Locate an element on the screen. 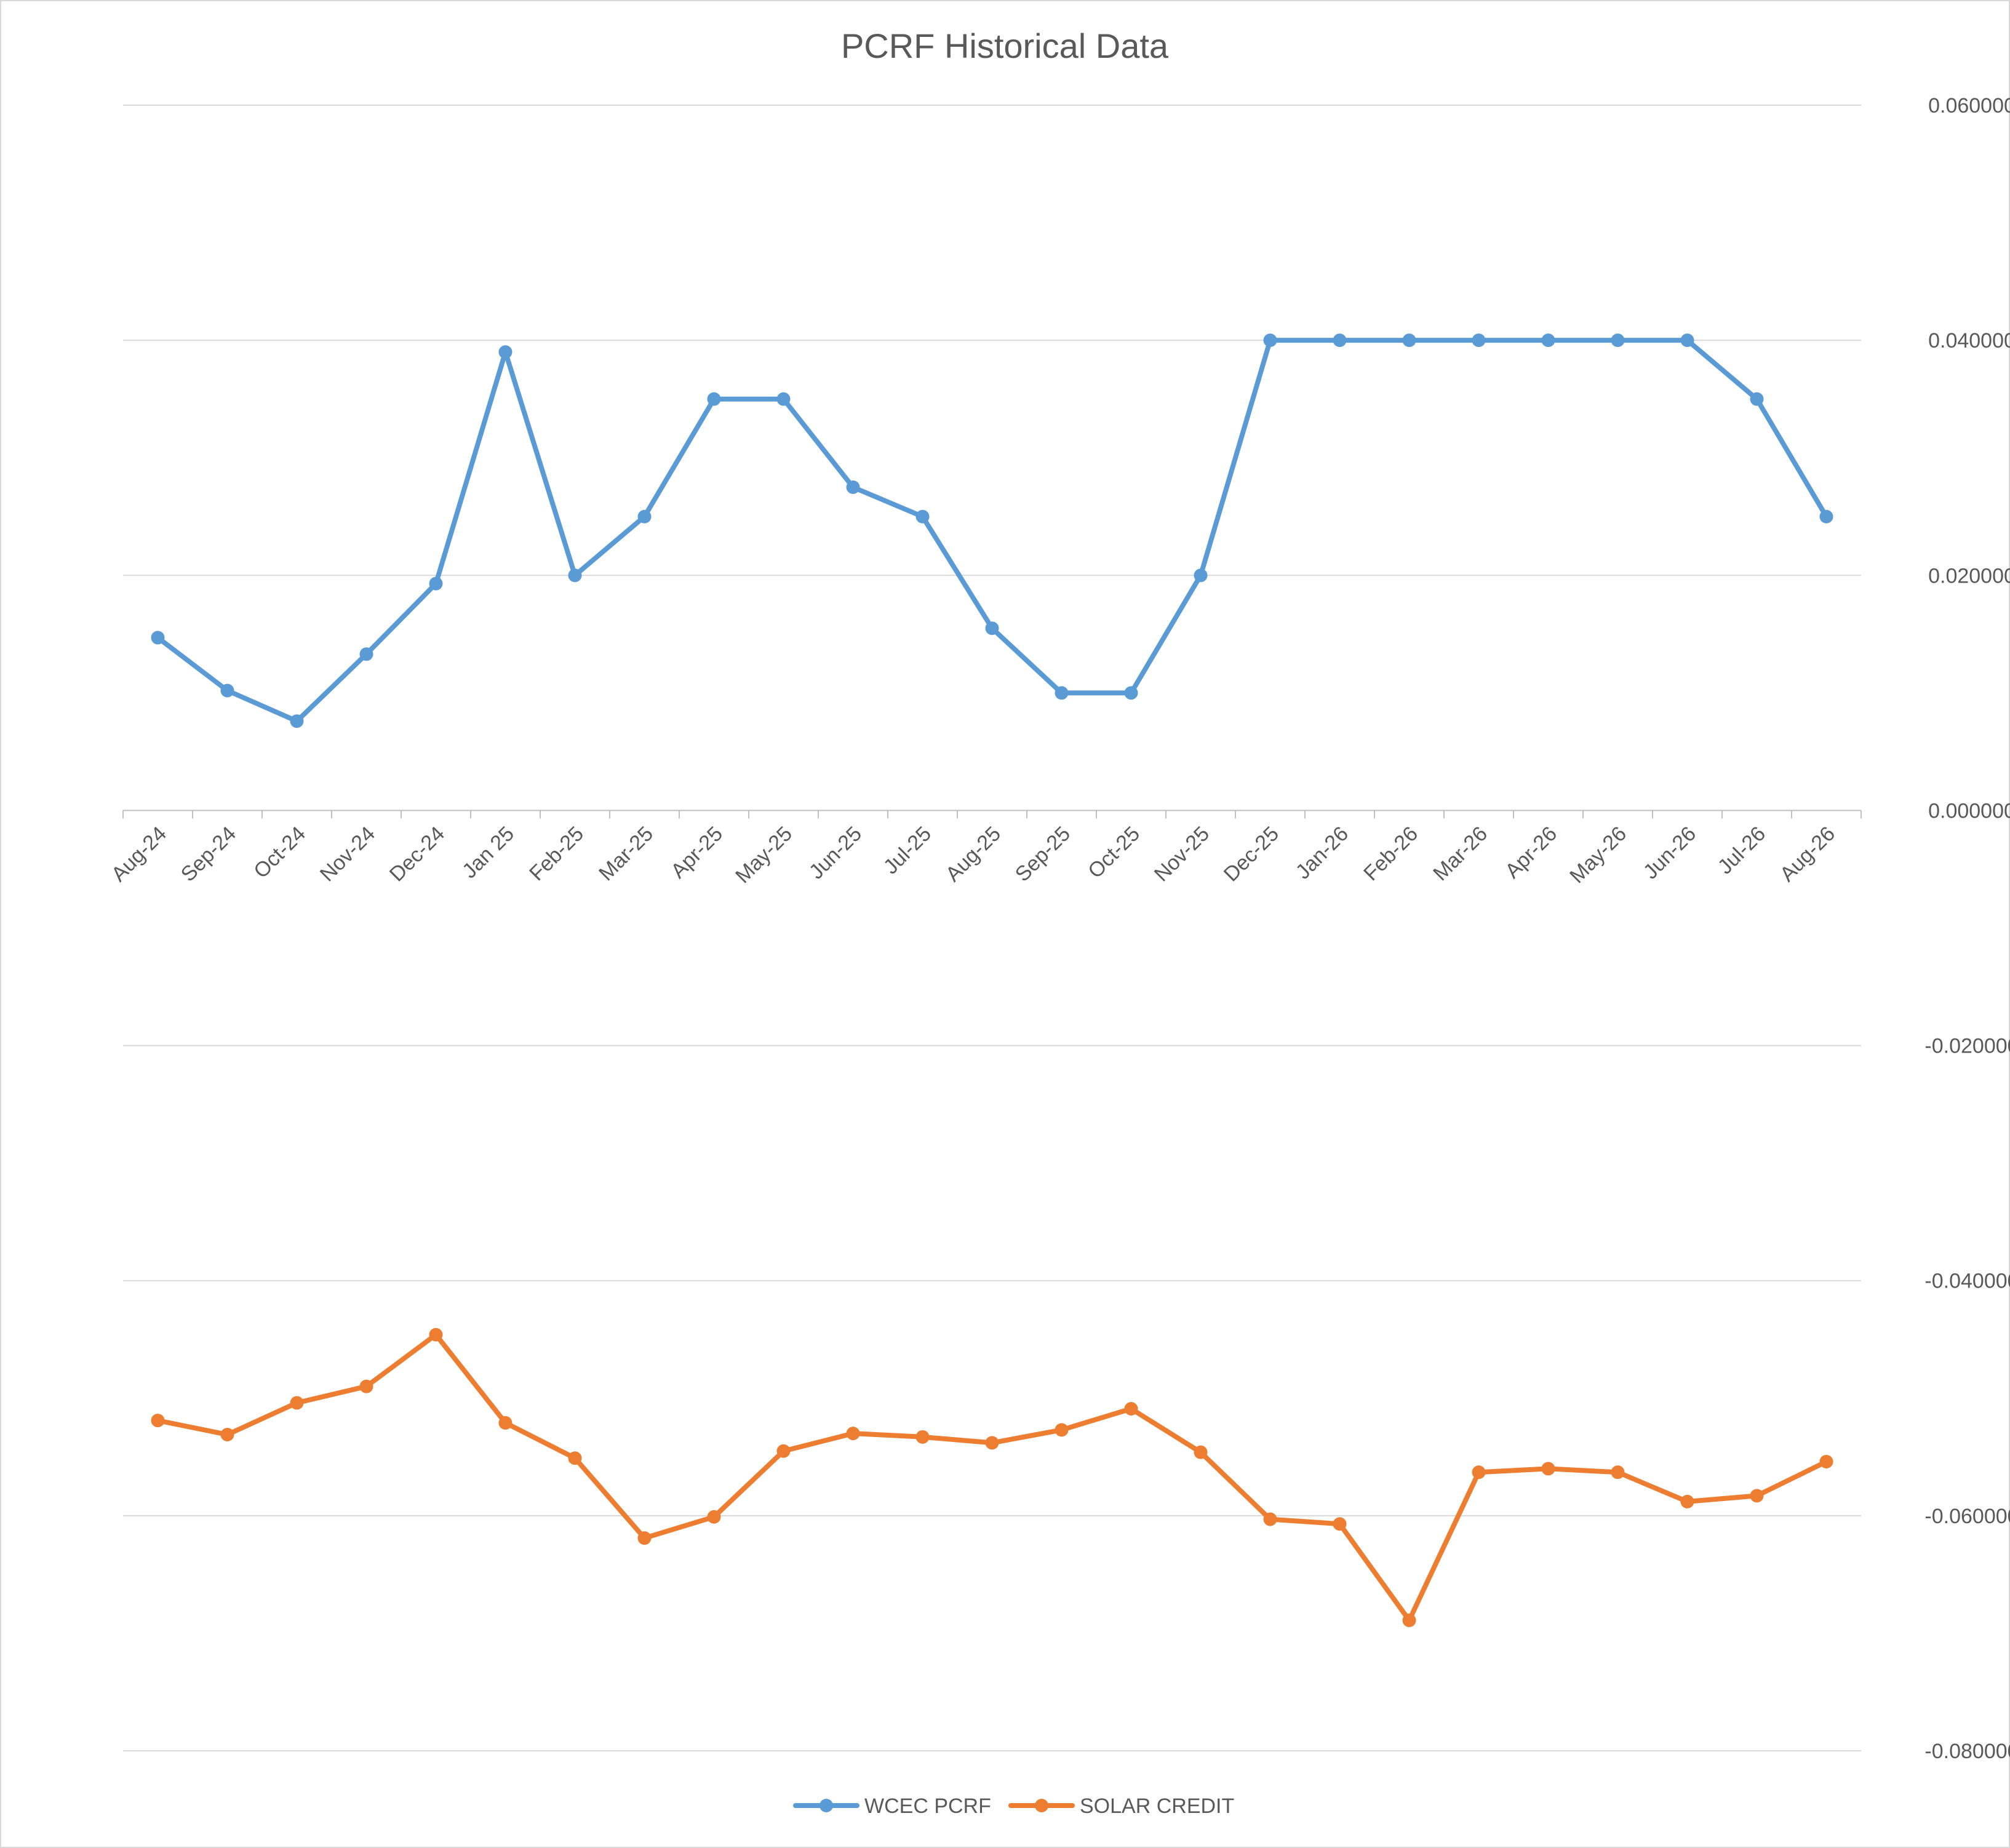 The width and height of the screenshot is (2010, 1848). y-tick-label: -0.060000 is located at coordinates (1967, 1516).